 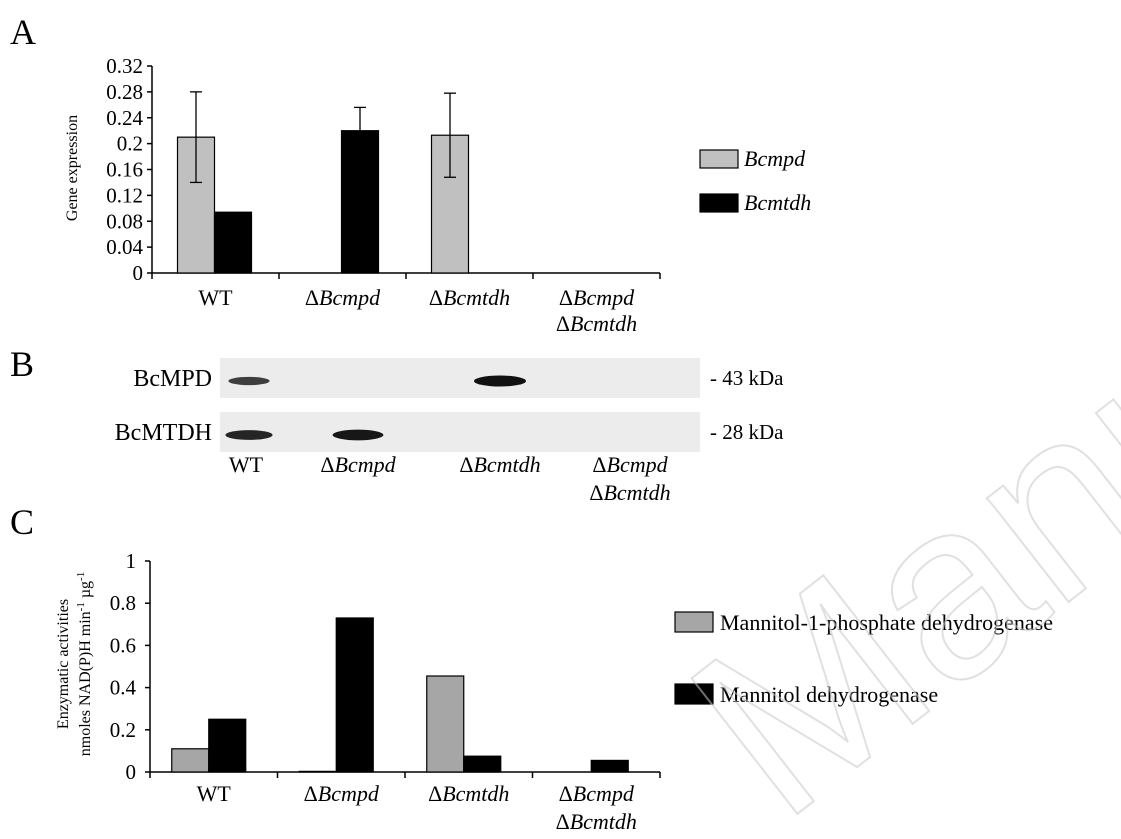 What do you see at coordinates (124, 170) in the screenshot?
I see `a-y-tick-label: 0.16` at bounding box center [124, 170].